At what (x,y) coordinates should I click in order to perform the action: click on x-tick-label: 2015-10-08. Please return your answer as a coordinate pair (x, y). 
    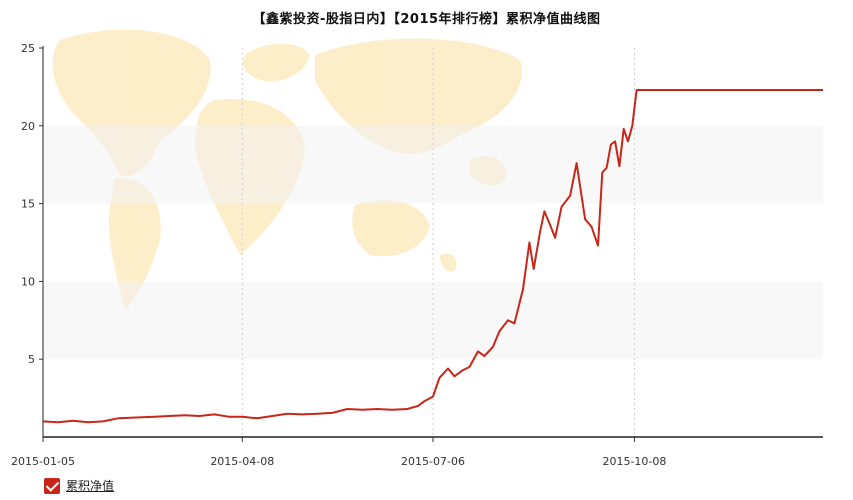
    Looking at the image, I should click on (634, 461).